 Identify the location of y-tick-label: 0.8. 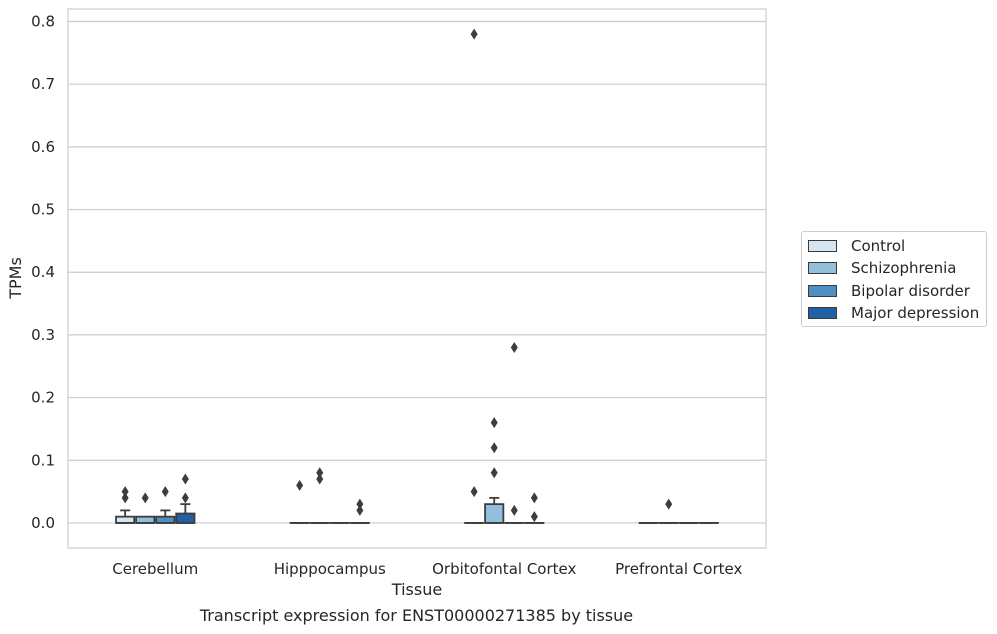
(43, 22).